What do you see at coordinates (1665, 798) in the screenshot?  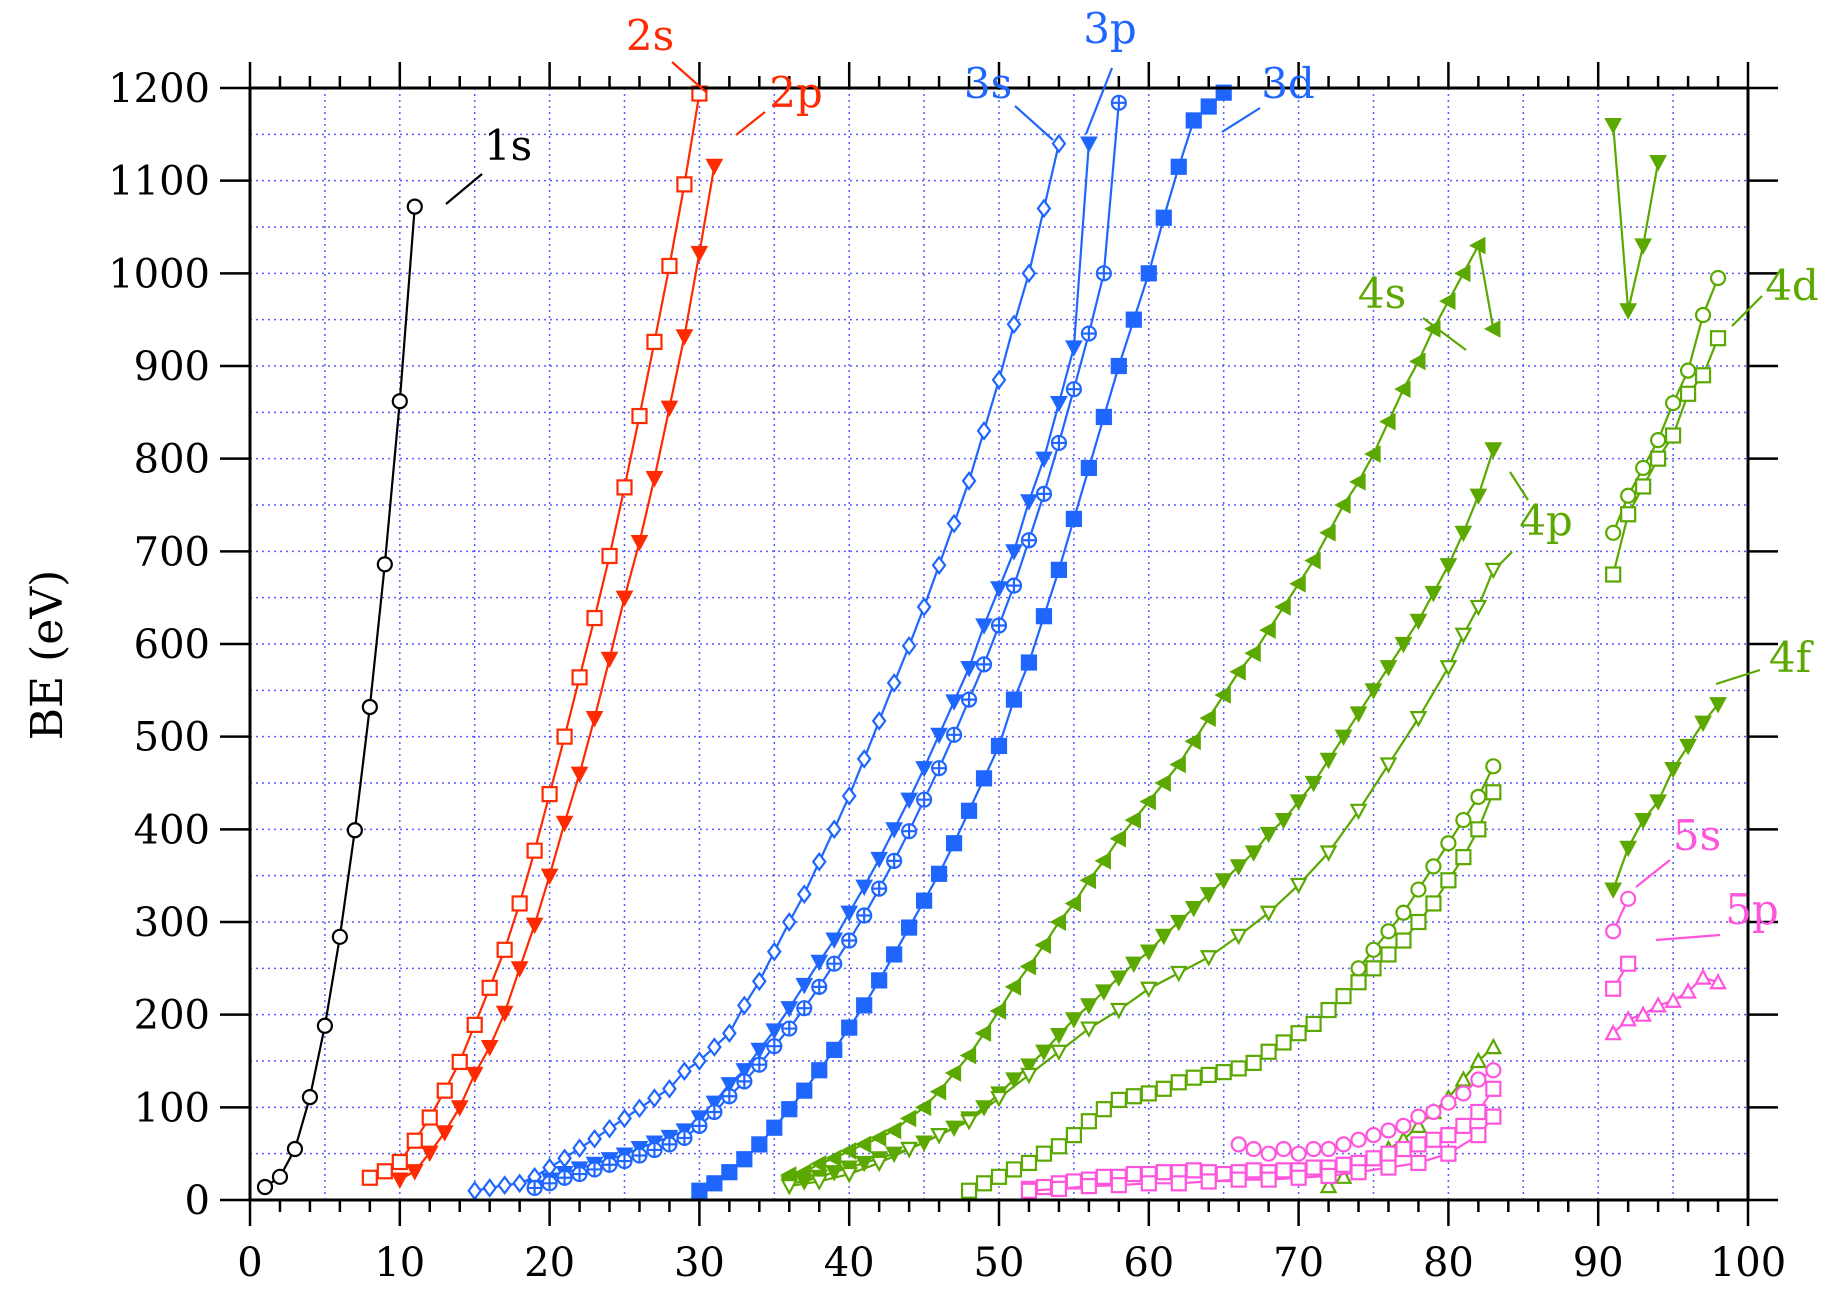 I see `series-4f` at bounding box center [1665, 798].